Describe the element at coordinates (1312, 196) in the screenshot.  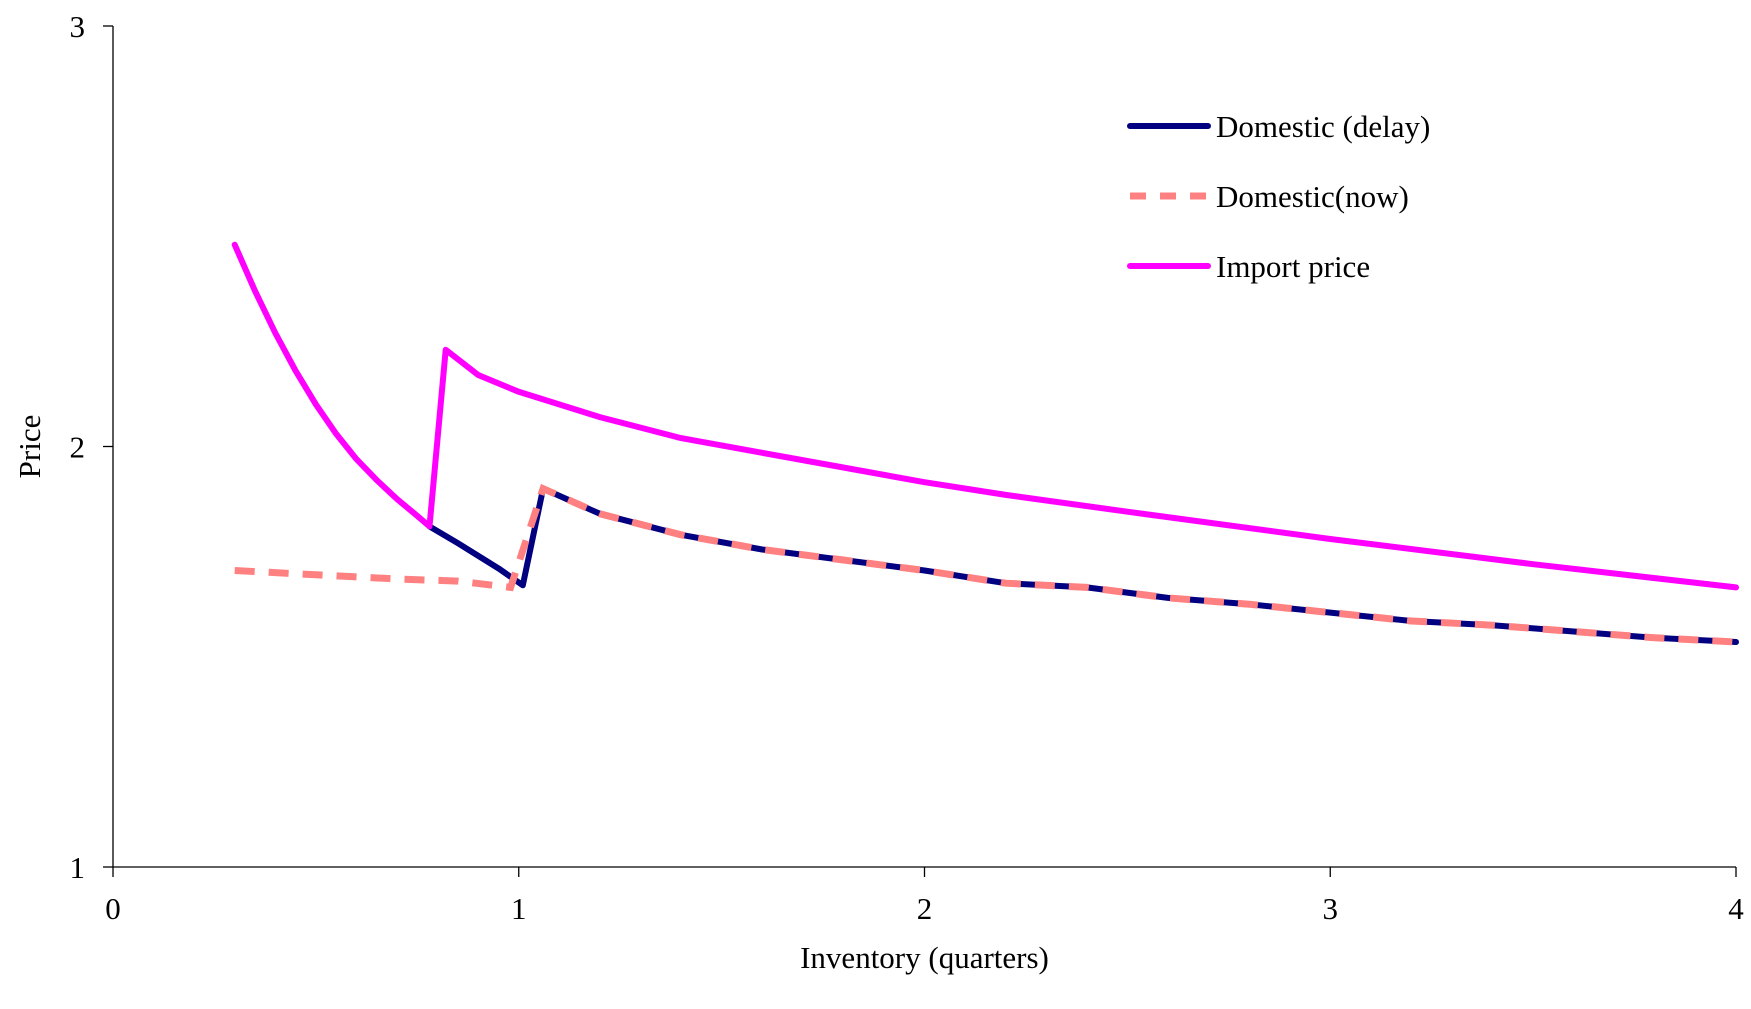
I see `legend-label: Domestic(now)` at that location.